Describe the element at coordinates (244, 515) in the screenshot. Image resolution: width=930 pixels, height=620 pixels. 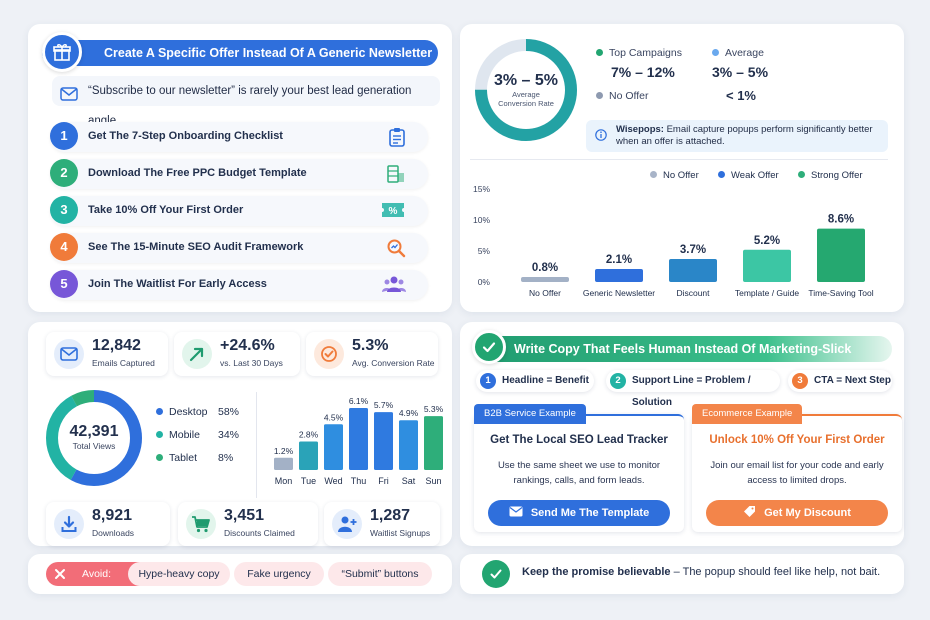
I see `metric-value: 3,451` at that location.